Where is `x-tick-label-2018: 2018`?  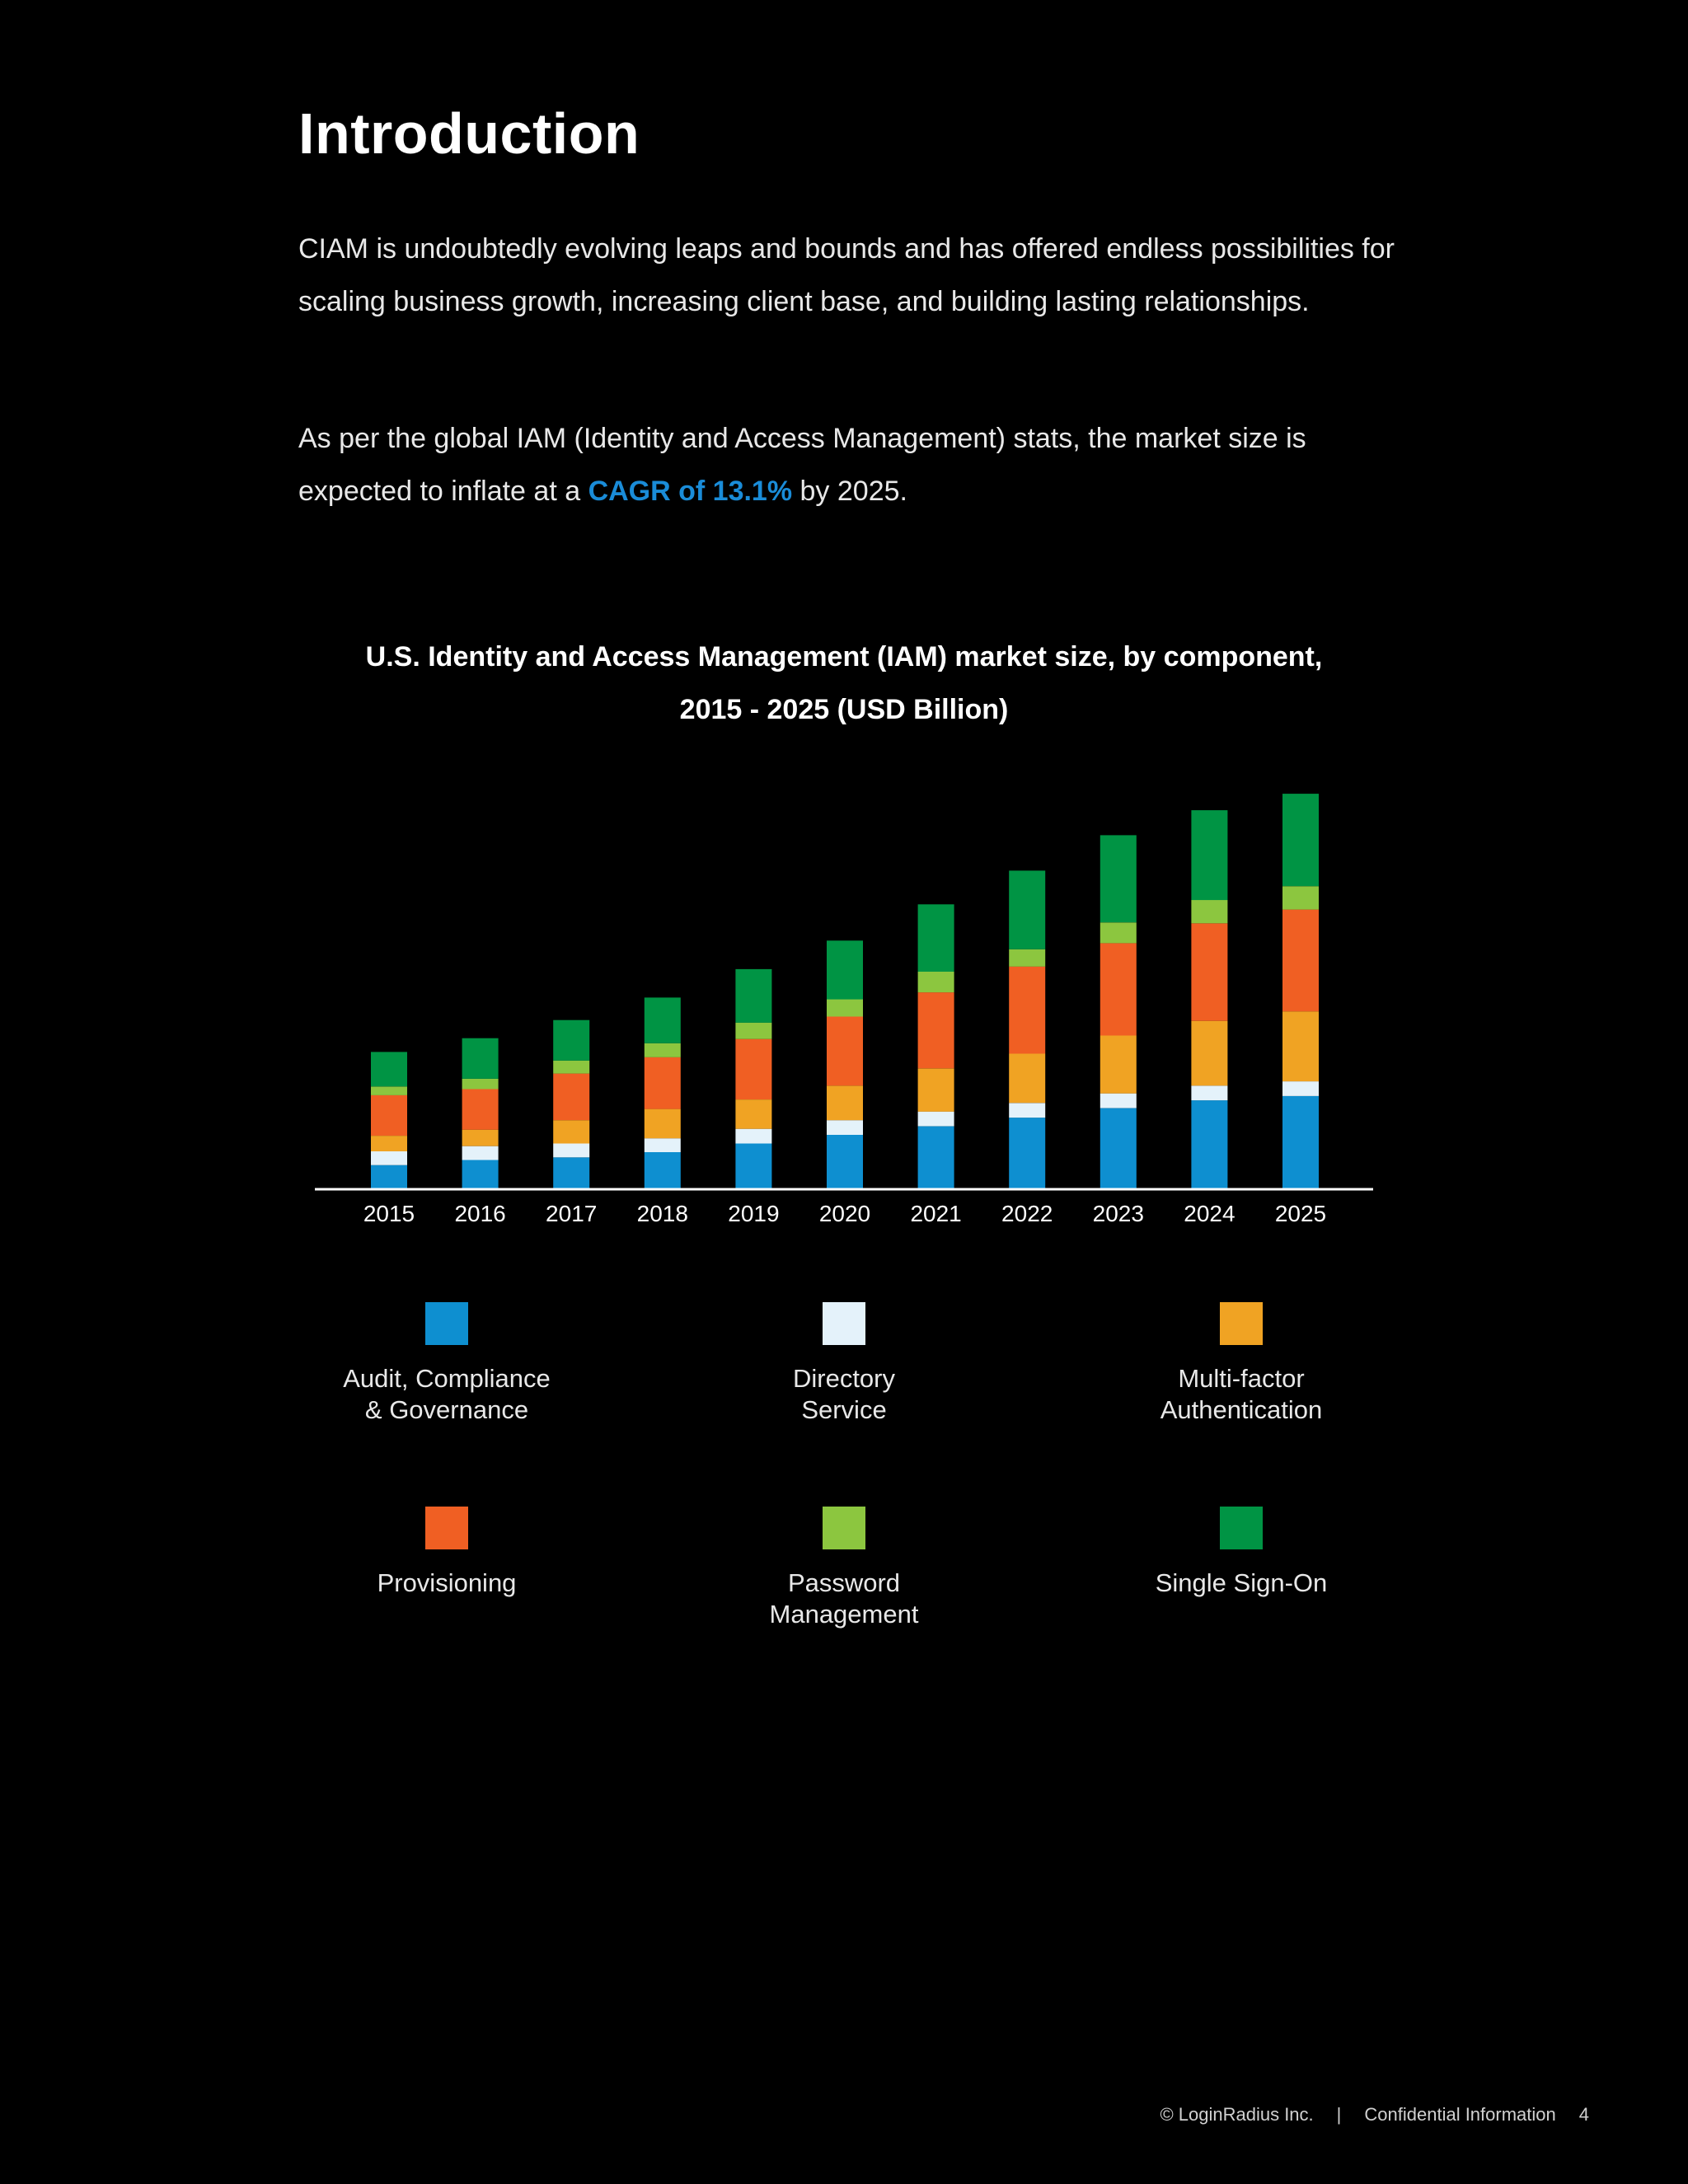
x-tick-label-2018: 2018 is located at coordinates (663, 1213).